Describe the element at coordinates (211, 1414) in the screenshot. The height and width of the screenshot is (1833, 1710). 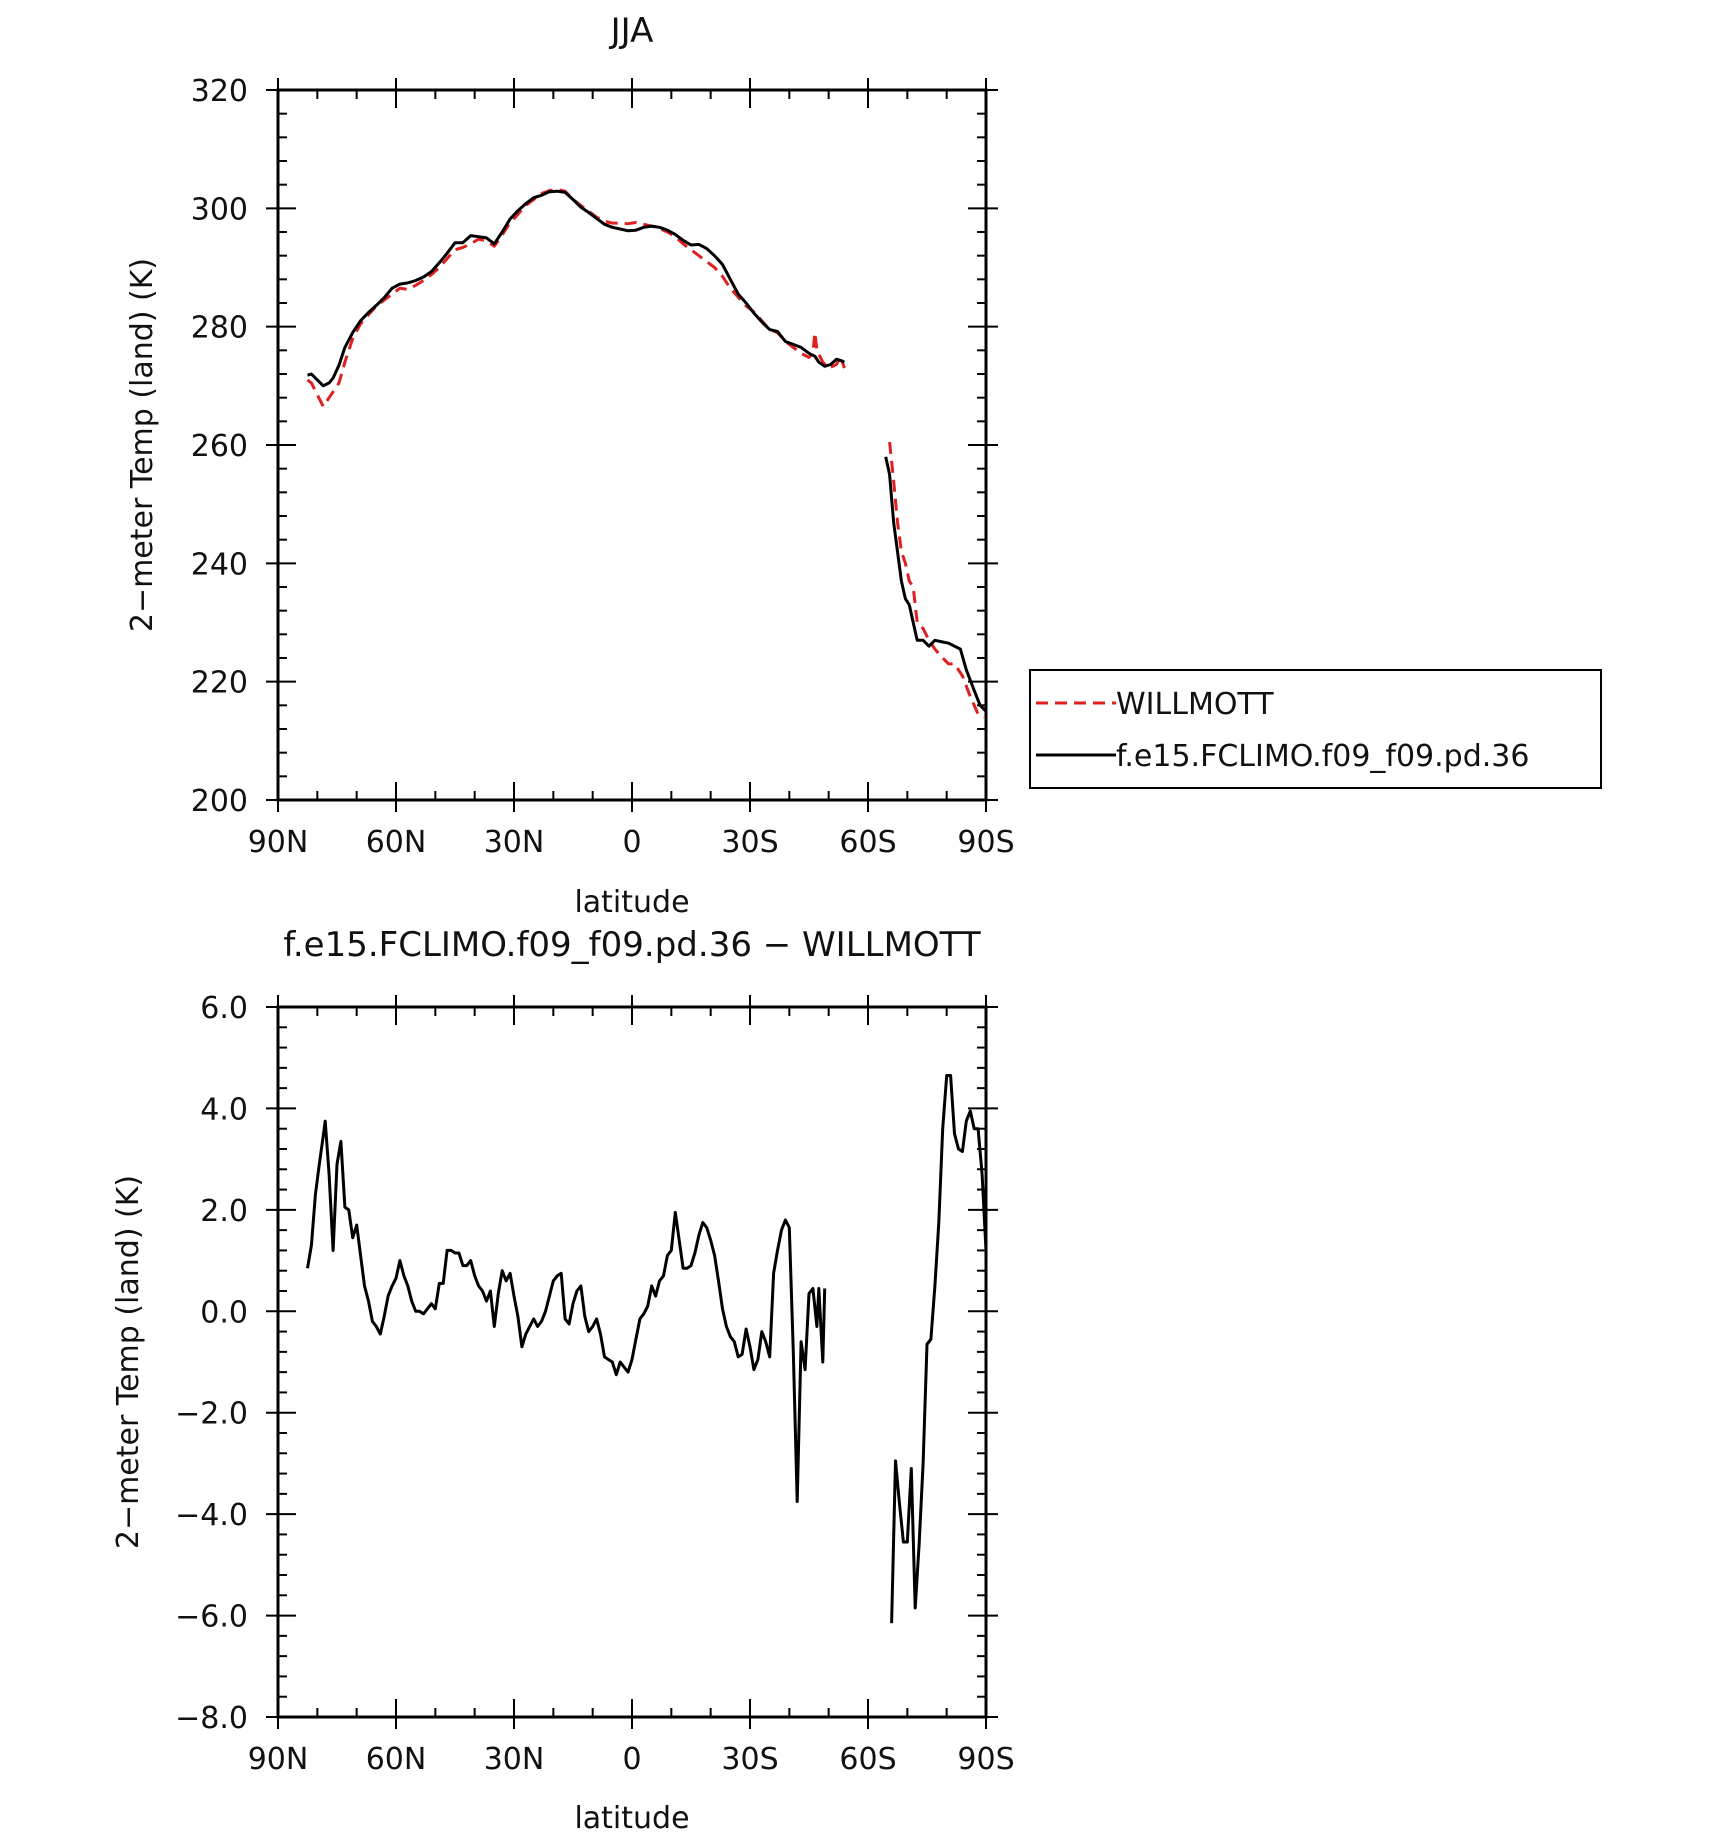
I see `bottom-y-tick-label: −2.0` at that location.